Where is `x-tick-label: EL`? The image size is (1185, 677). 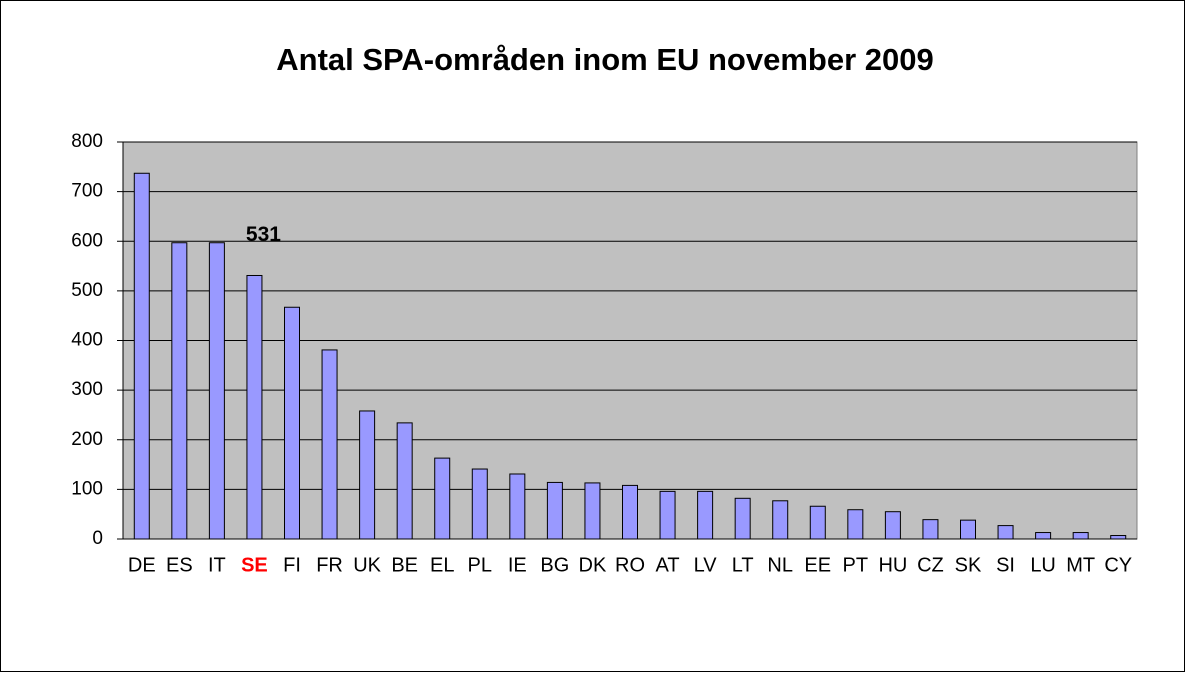
x-tick-label: EL is located at coordinates (442, 565).